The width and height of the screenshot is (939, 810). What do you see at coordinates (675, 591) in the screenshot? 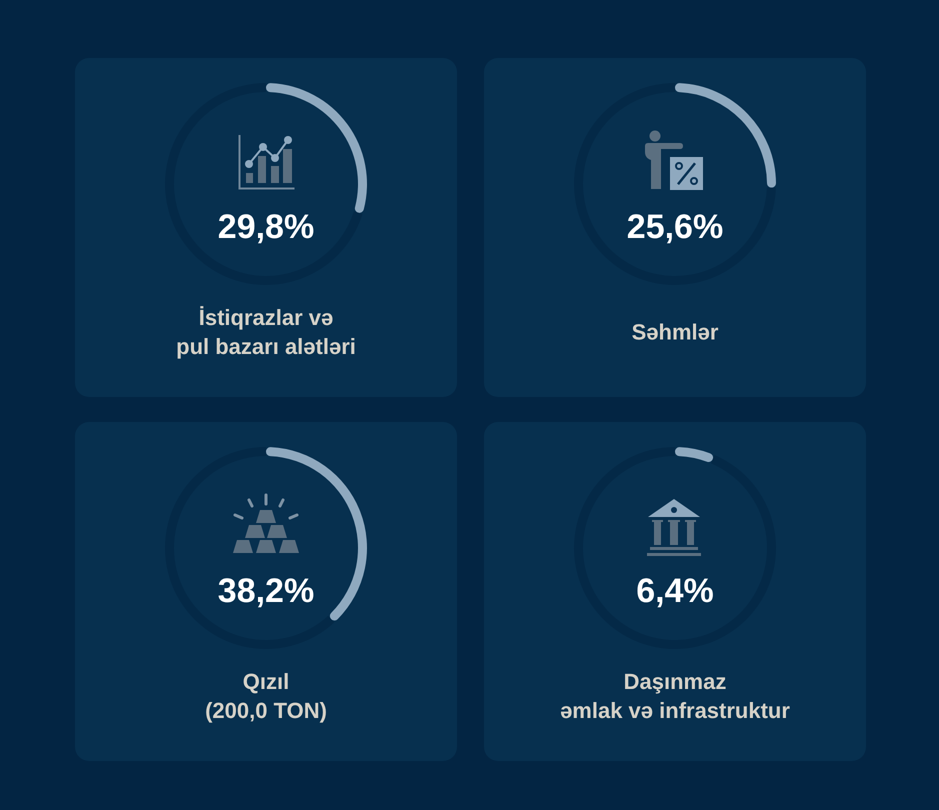
I see `text: 6,4%` at bounding box center [675, 591].